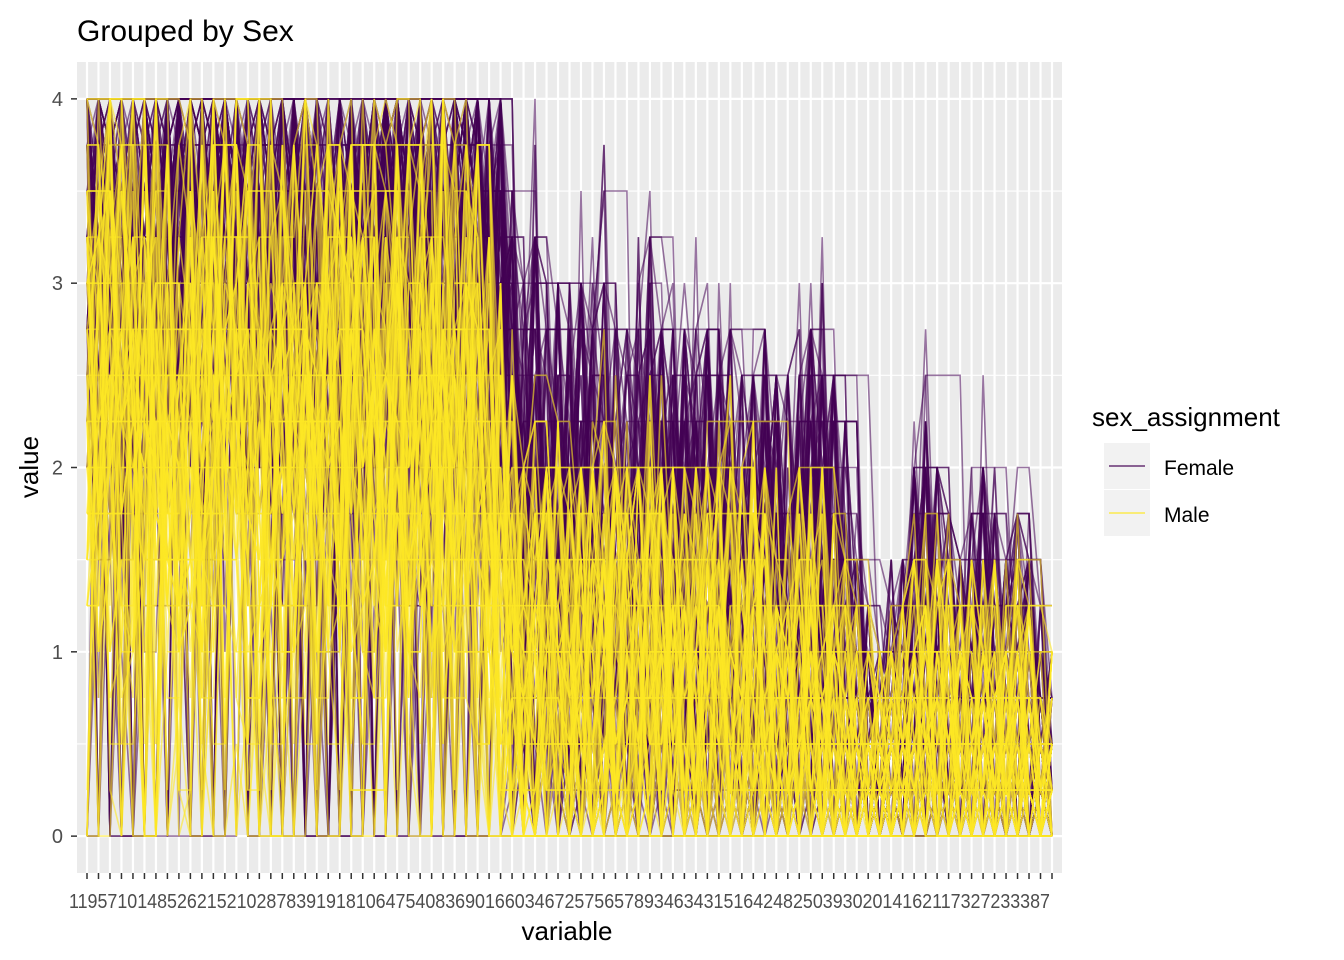 This screenshot has height=960, width=1344. I want to click on y-axis-title: value, so click(29, 467).